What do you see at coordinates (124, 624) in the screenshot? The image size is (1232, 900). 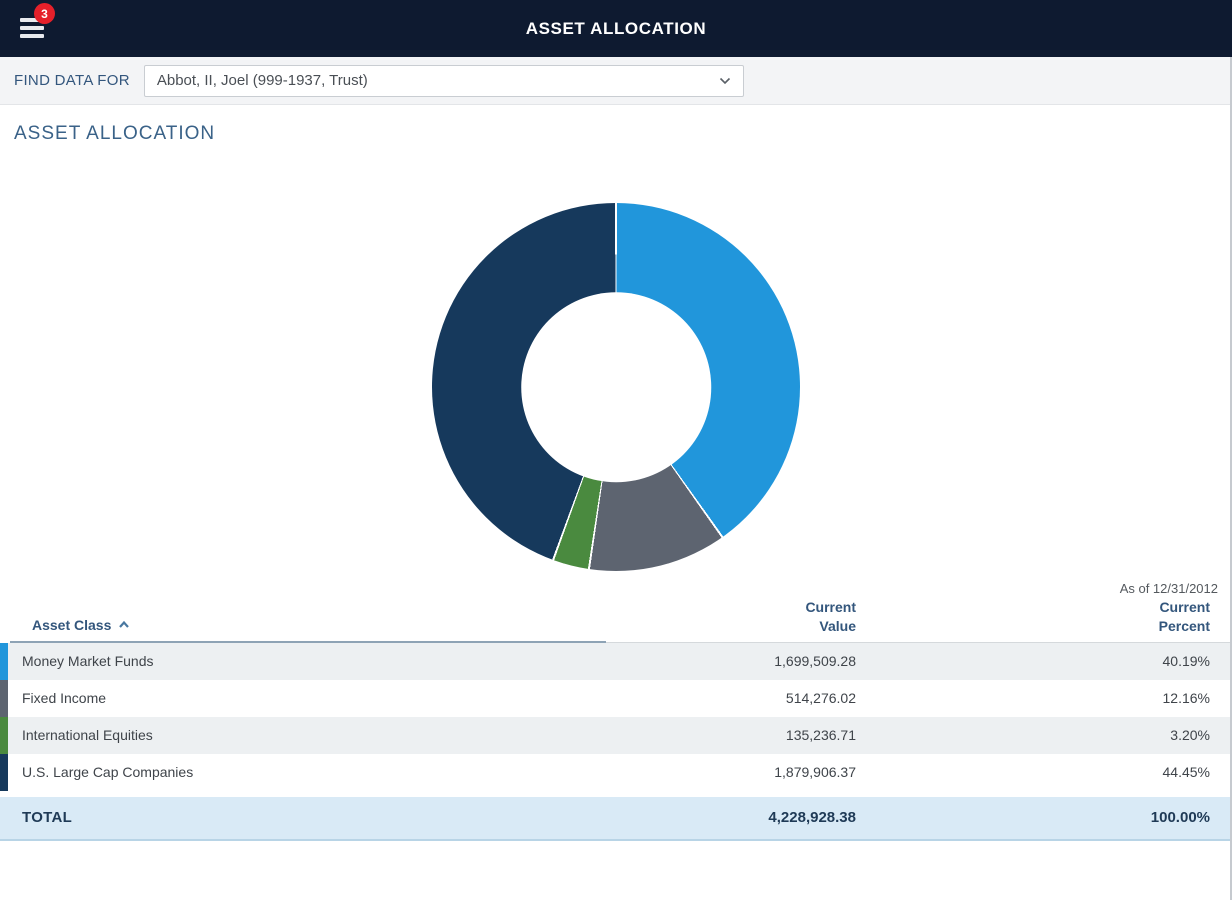 I see `sort-ascending-icon` at bounding box center [124, 624].